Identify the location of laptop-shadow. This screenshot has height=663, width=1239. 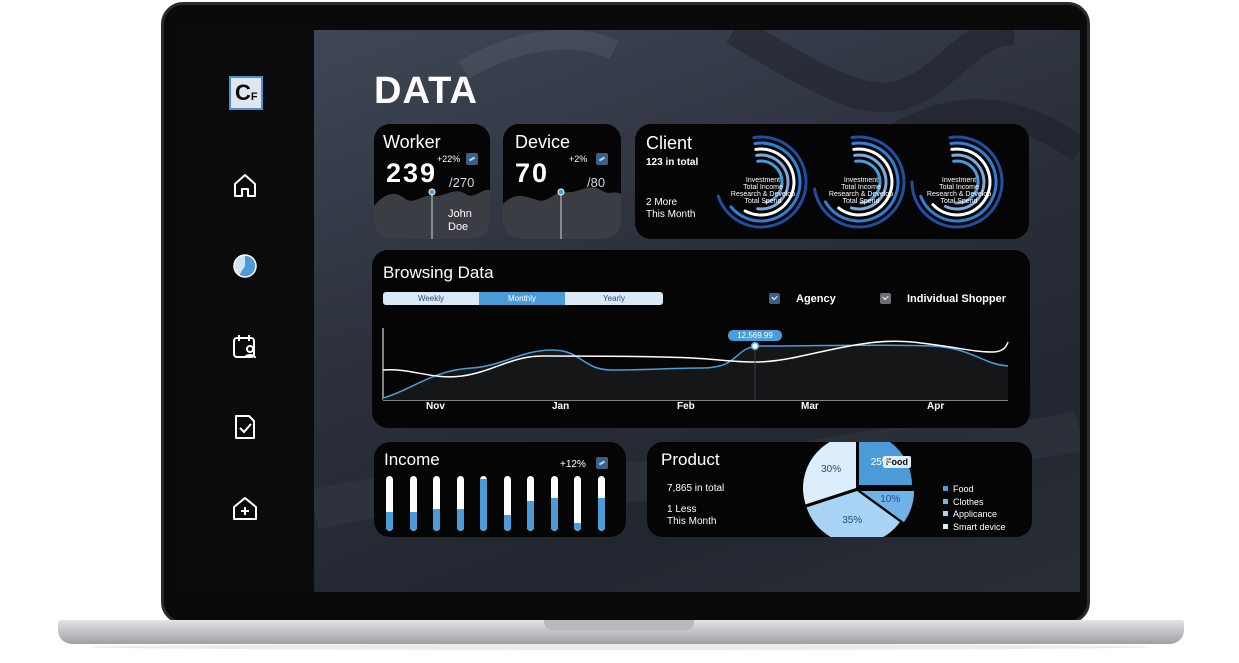
(620, 647).